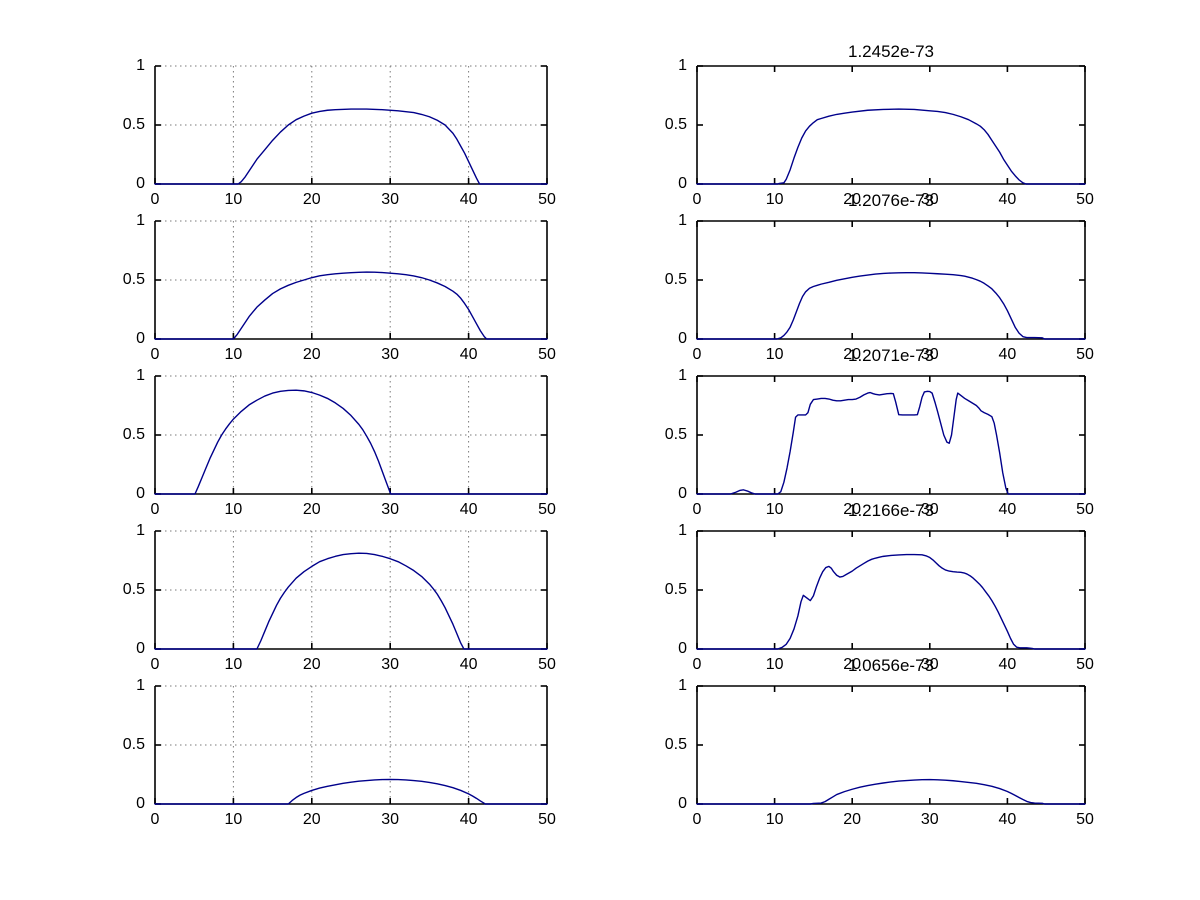  I want to click on plot-area-row2-right, so click(891, 280).